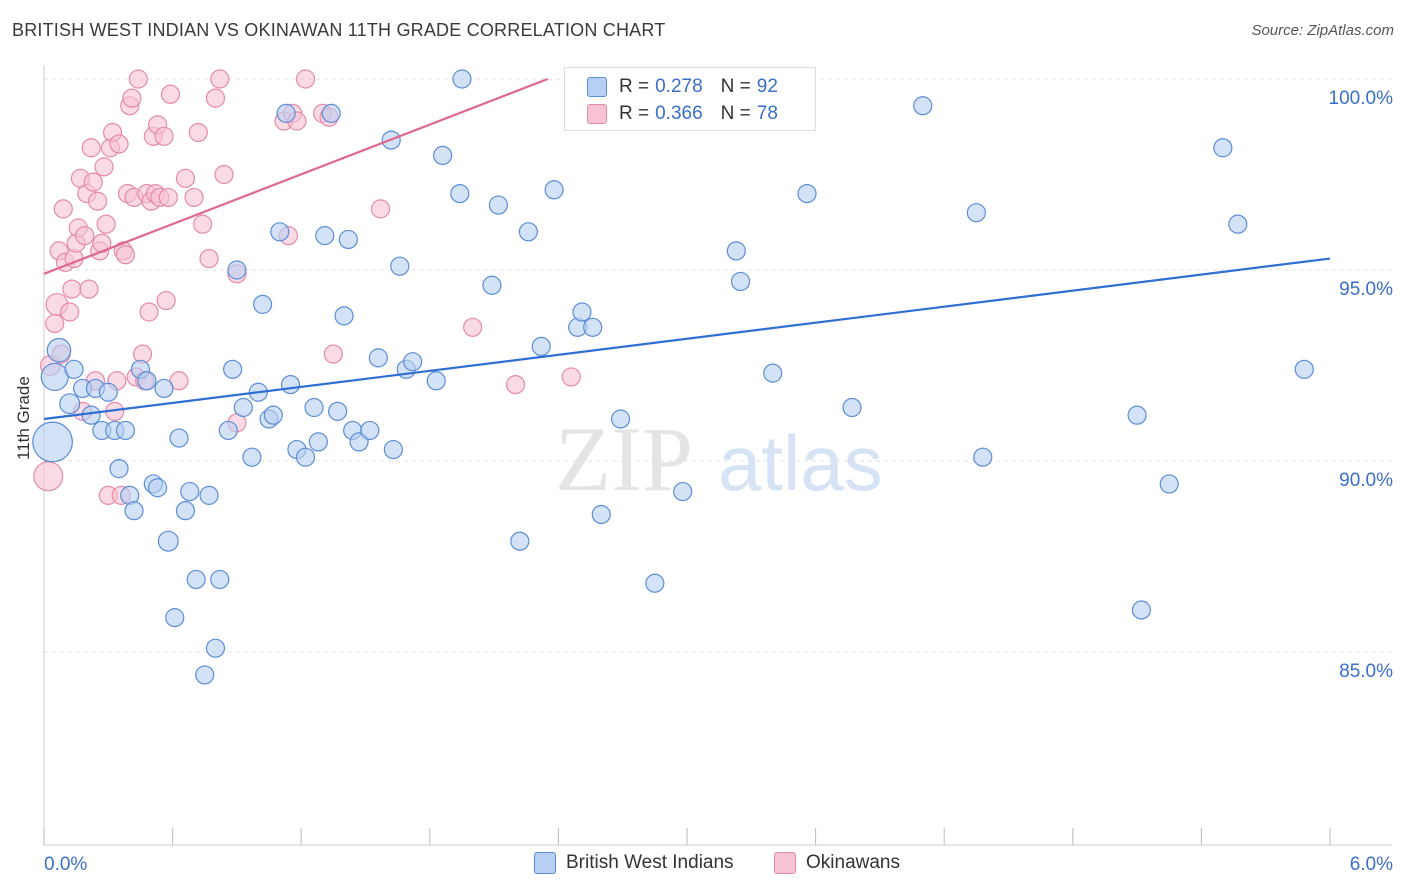  Describe the element at coordinates (1366, 671) in the screenshot. I see `y-tick-label: 85.0%` at that location.